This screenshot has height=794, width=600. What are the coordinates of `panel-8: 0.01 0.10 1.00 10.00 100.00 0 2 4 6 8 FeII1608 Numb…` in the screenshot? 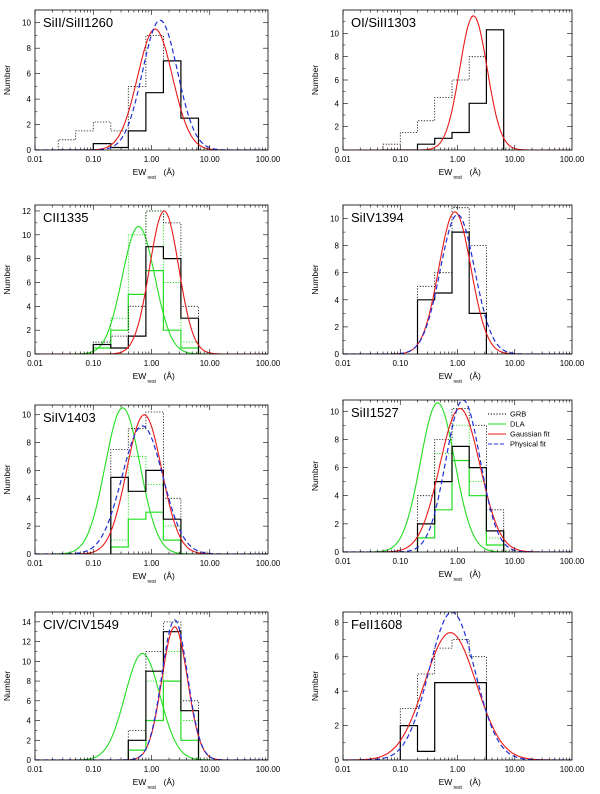 It's located at (447, 701).